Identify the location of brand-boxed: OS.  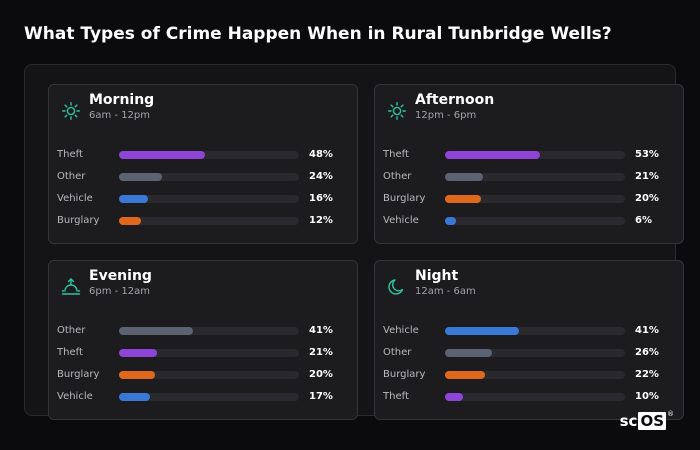
(652, 421).